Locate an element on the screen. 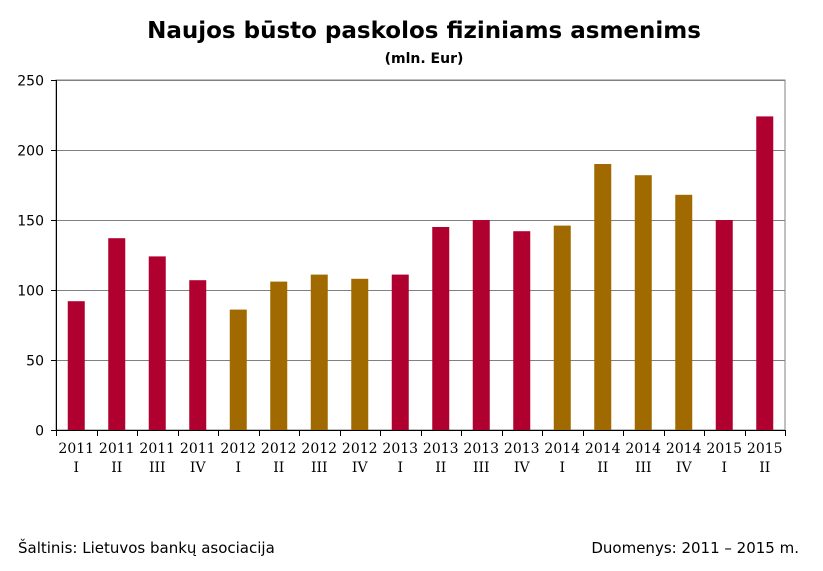 The height and width of the screenshot is (571, 823). chart-title: Naujos būsto paskolos fiziniams asmenims is located at coordinates (424, 31).